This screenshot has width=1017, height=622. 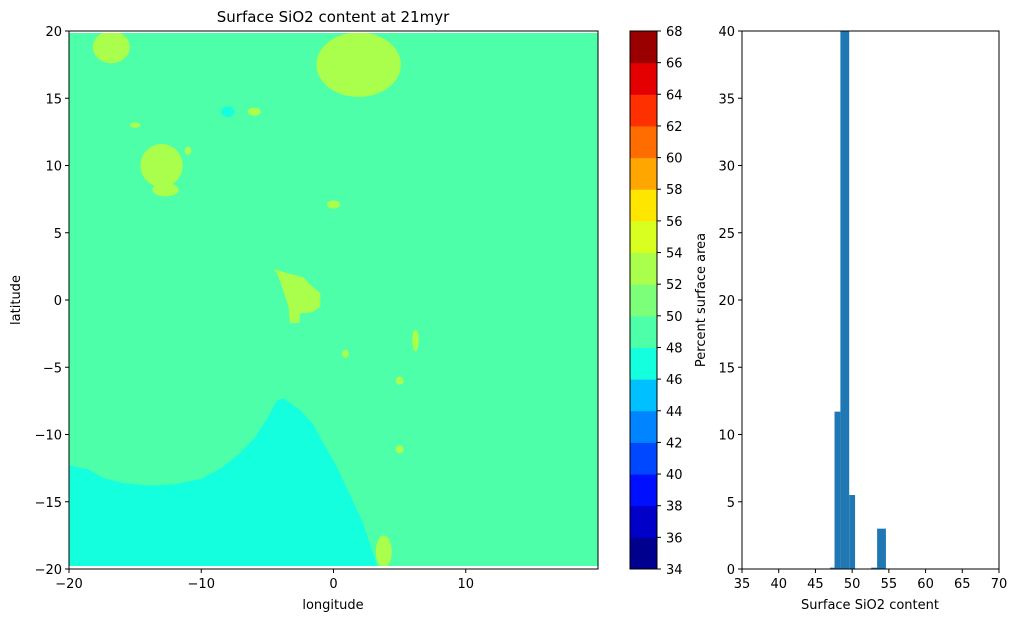 What do you see at coordinates (674, 32) in the screenshot?
I see `colorbar-tick-label: 68` at bounding box center [674, 32].